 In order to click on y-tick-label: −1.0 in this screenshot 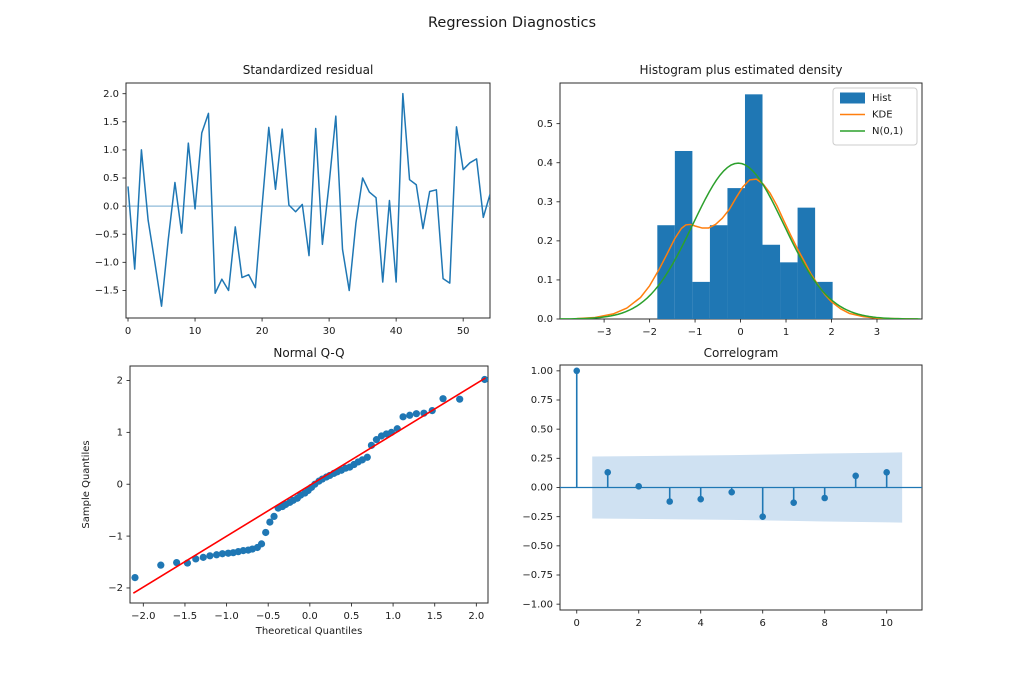, I will do `click(107, 263)`.